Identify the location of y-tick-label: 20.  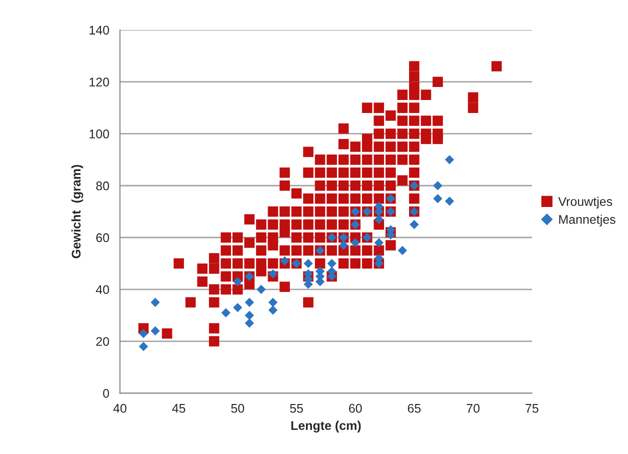
(103, 341).